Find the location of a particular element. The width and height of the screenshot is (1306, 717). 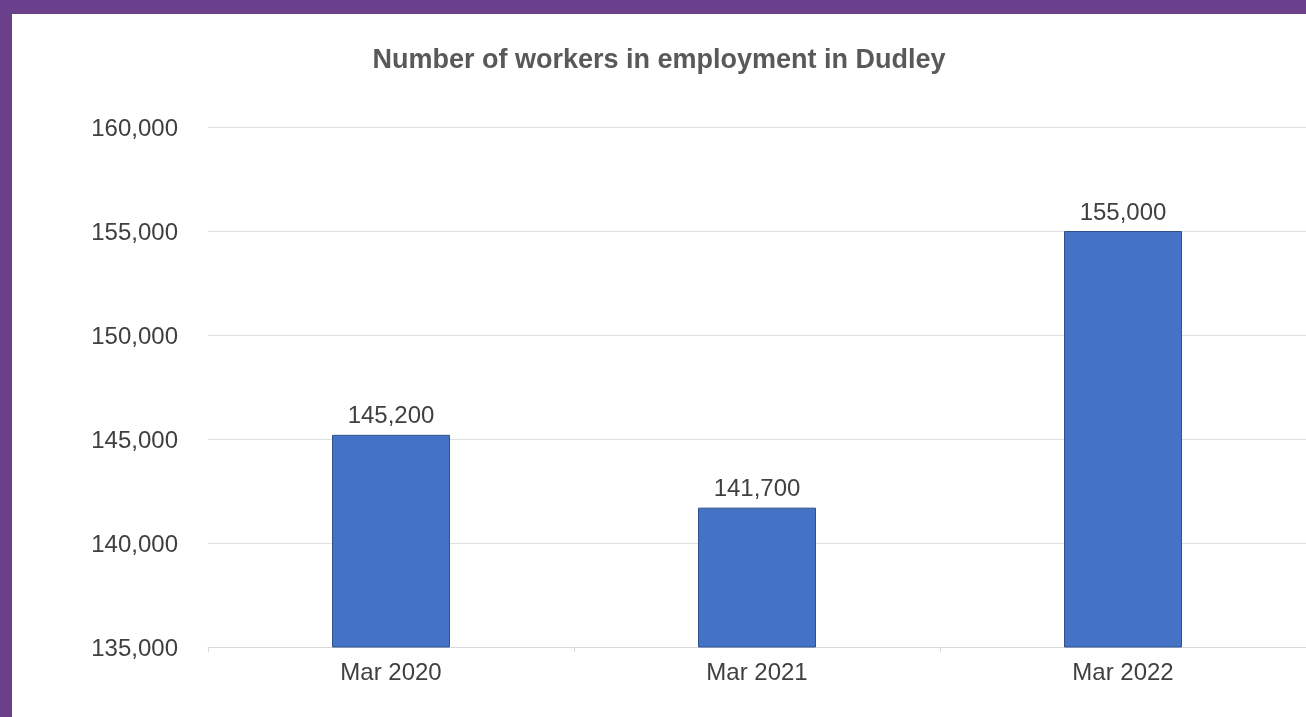

data-label: 141,700 is located at coordinates (757, 488).